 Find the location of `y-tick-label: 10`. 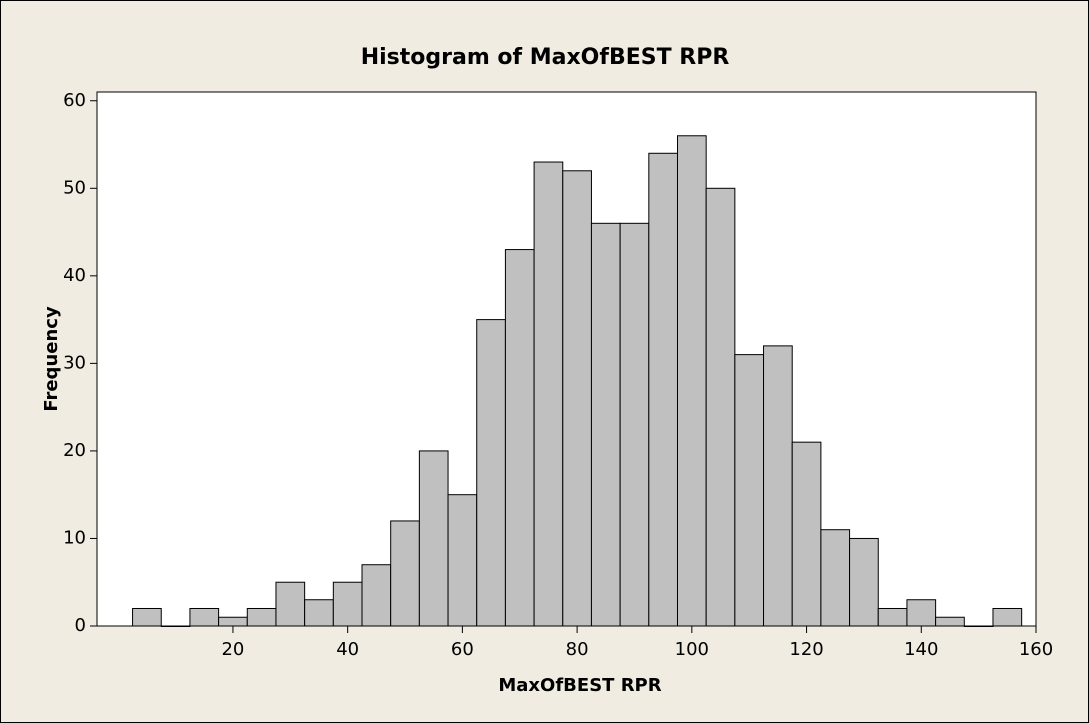

y-tick-label: 10 is located at coordinates (74, 537).